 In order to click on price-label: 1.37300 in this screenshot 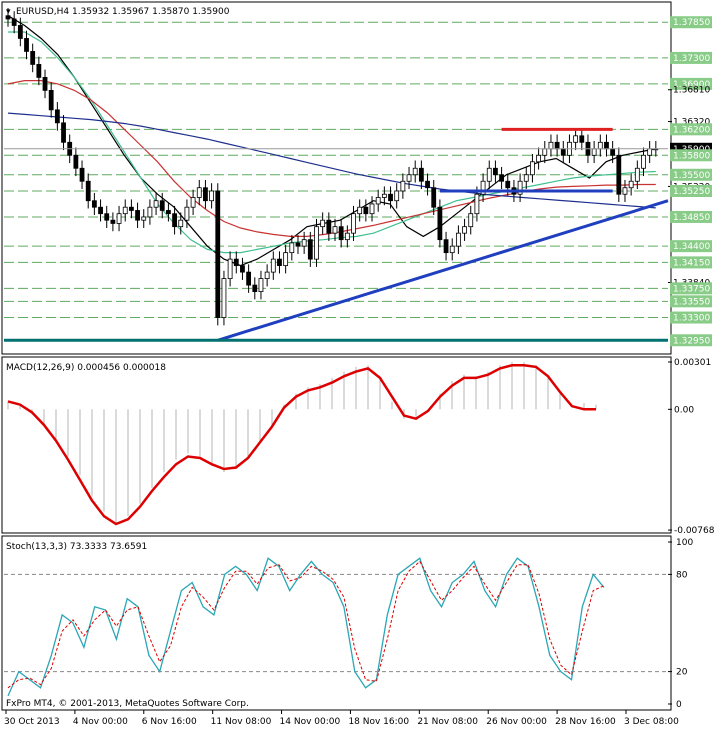, I will do `click(691, 57)`.